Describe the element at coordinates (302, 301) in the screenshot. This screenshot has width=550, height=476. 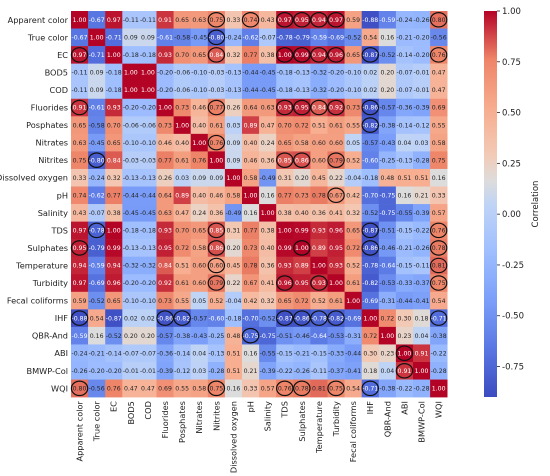
I see `cell-value-label: 0.72` at that location.